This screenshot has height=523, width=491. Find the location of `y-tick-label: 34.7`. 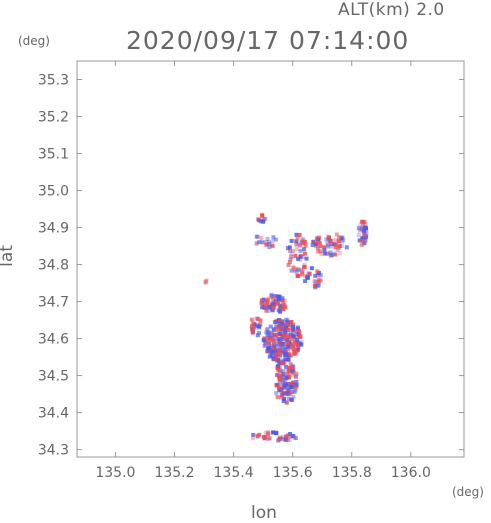

y-tick-label: 34.7 is located at coordinates (53, 303).